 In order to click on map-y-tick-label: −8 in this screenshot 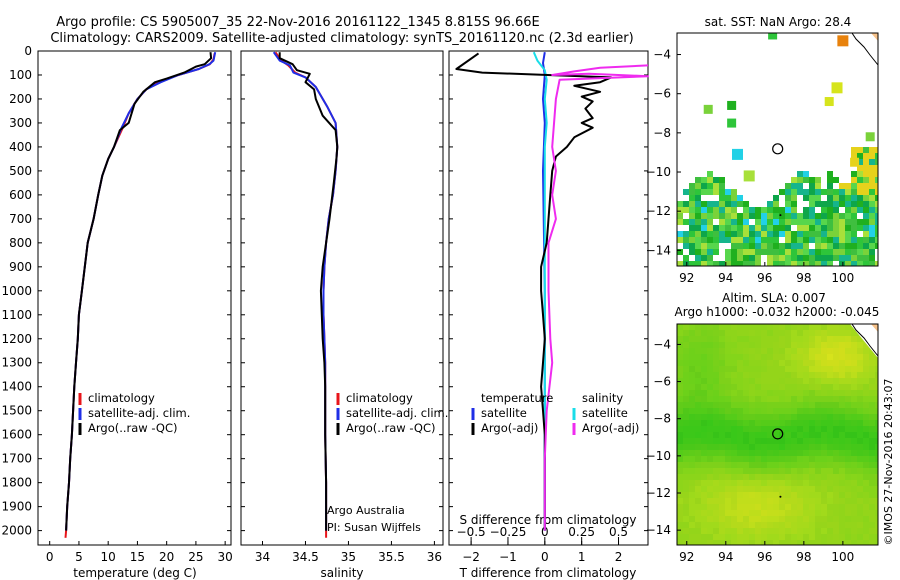, I will do `click(662, 133)`.